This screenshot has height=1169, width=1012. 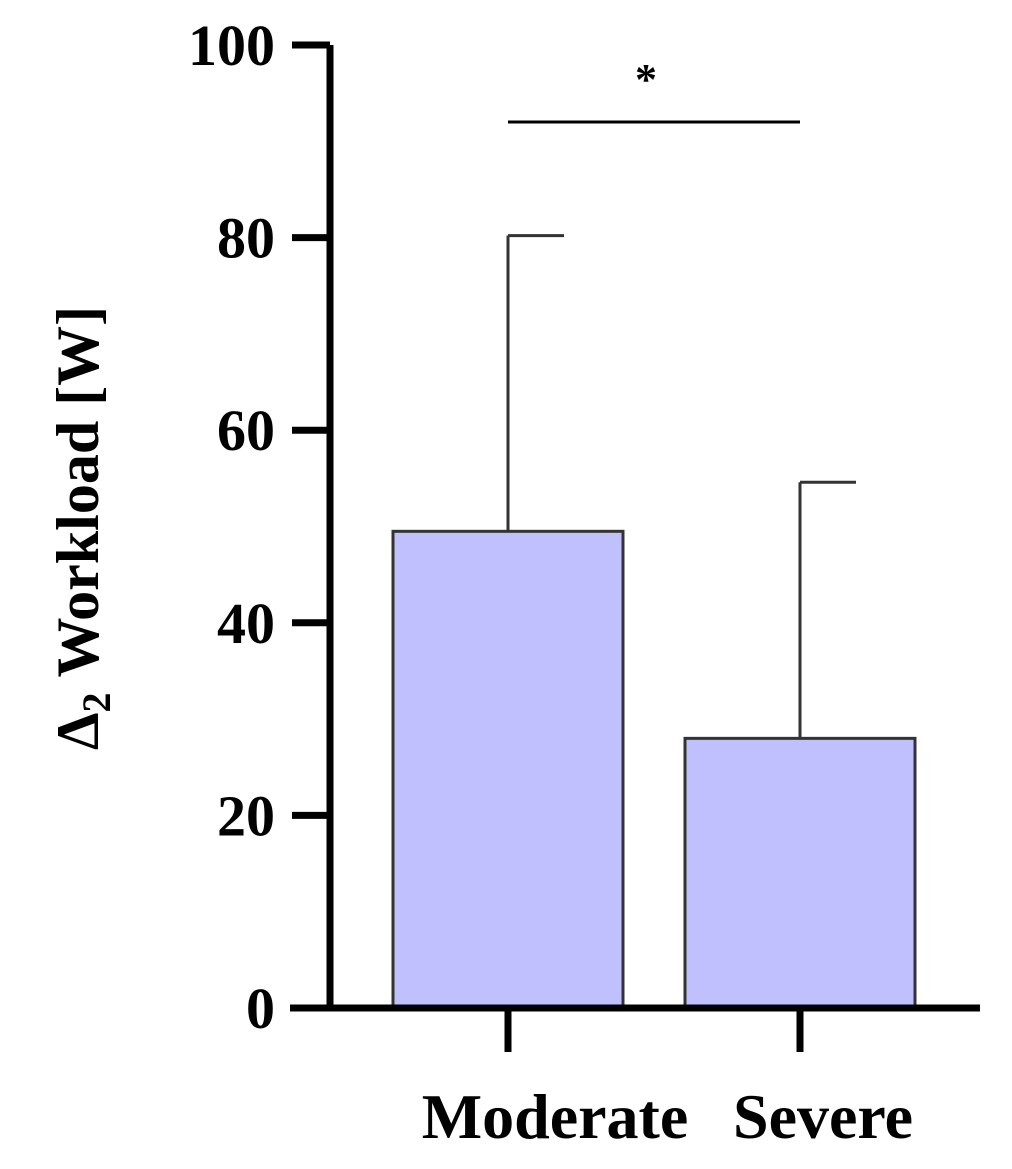 What do you see at coordinates (246, 623) in the screenshot?
I see `y-tick-label-40: 40` at bounding box center [246, 623].